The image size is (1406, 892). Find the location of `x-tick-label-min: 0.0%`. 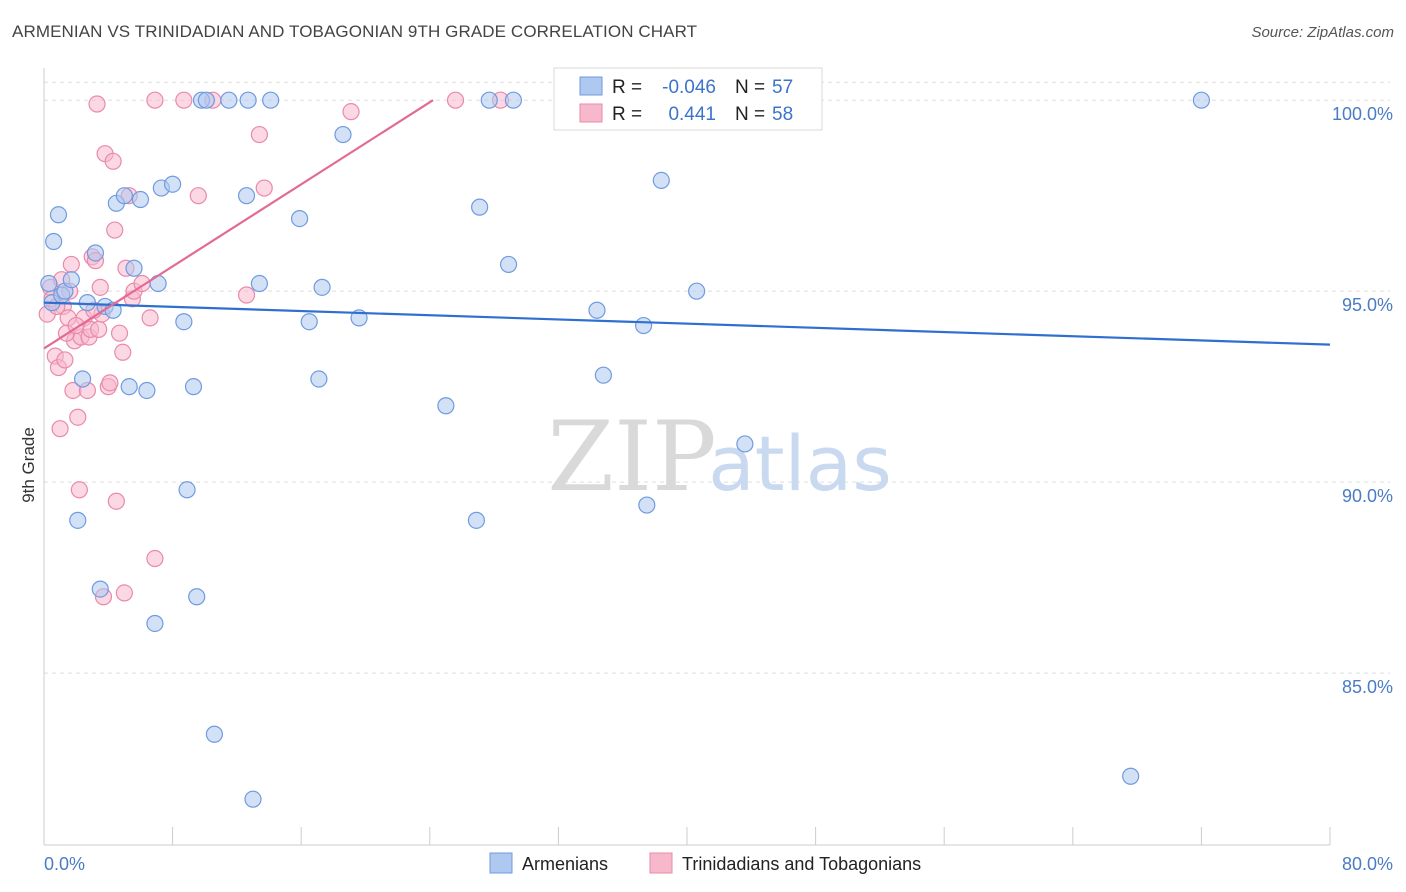

x-tick-label-min: 0.0% is located at coordinates (64, 864).